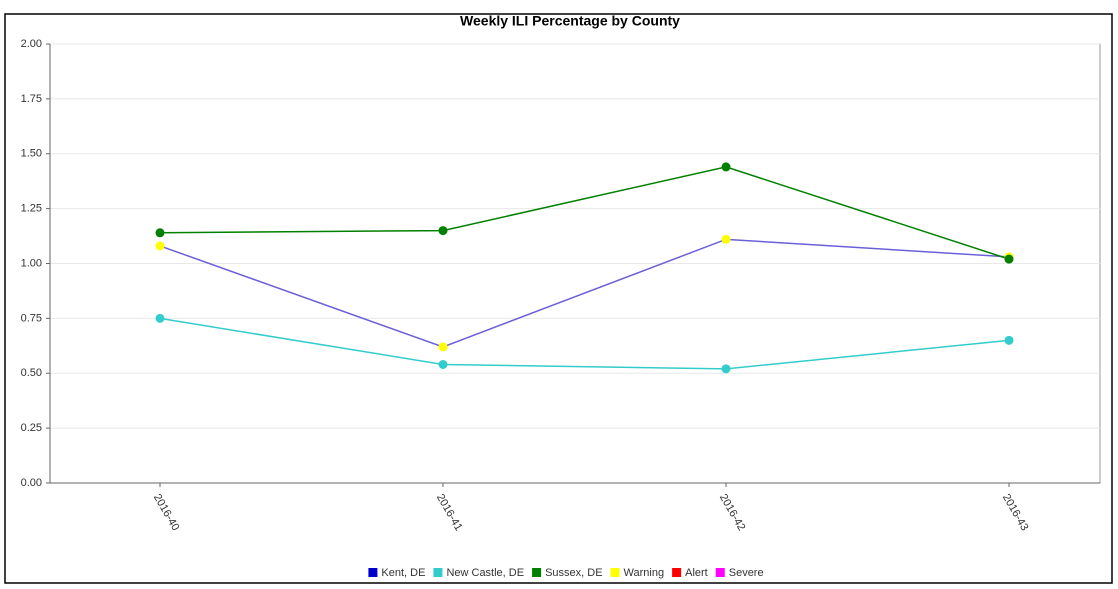 The image size is (1118, 589). Describe the element at coordinates (403, 573) in the screenshot. I see `legend-label: Kent, DE` at that location.